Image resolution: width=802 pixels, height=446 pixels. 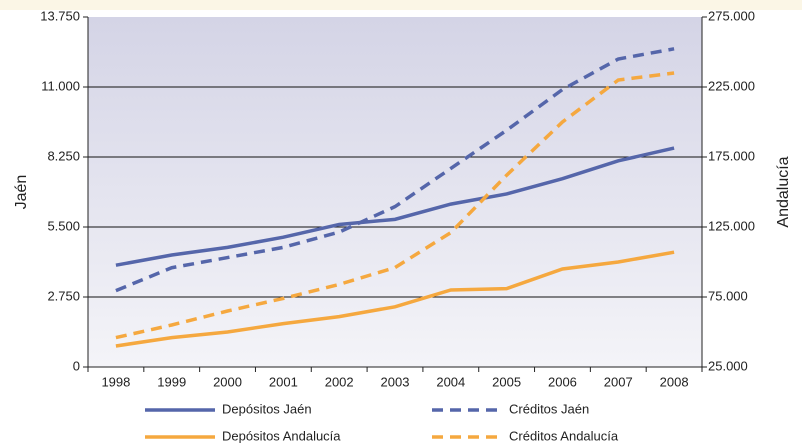 What do you see at coordinates (281, 435) in the screenshot?
I see `legend-label: Depósitos Andalucía` at bounding box center [281, 435].